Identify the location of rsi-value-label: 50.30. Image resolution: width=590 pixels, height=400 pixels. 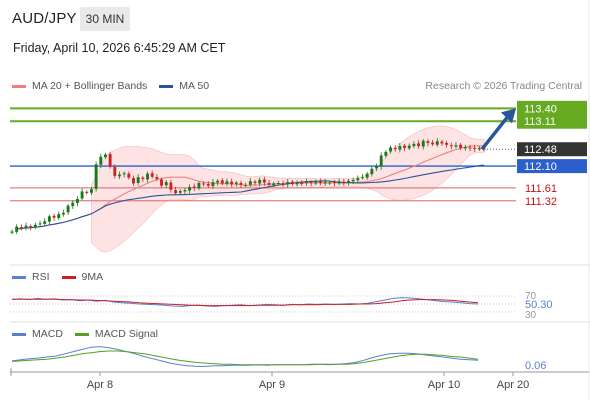
(539, 305).